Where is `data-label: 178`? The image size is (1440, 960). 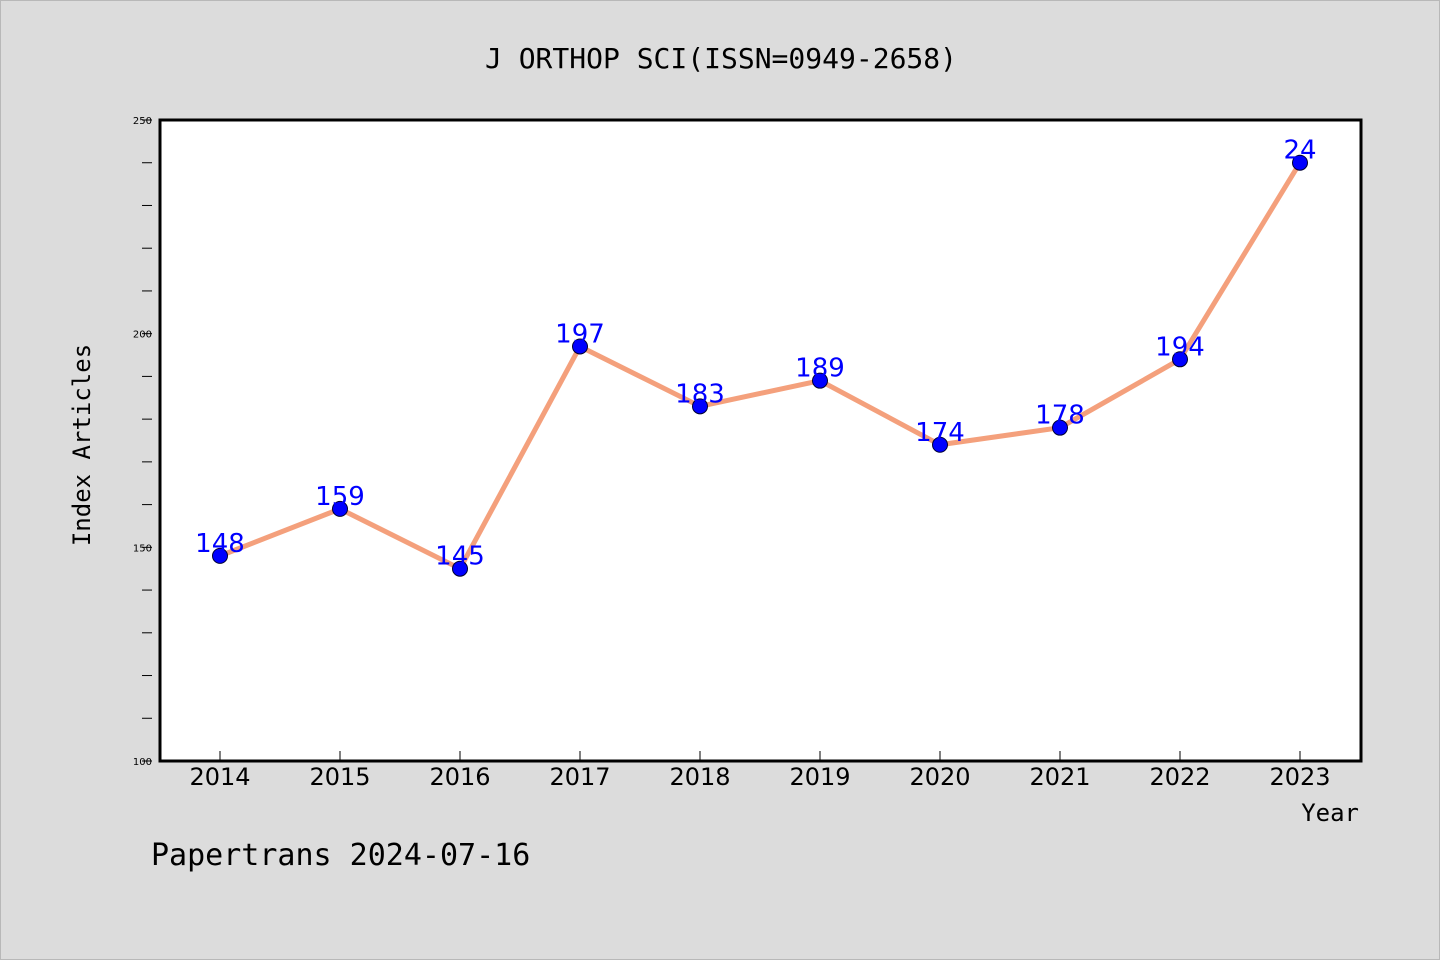
data-label: 178 is located at coordinates (1060, 416).